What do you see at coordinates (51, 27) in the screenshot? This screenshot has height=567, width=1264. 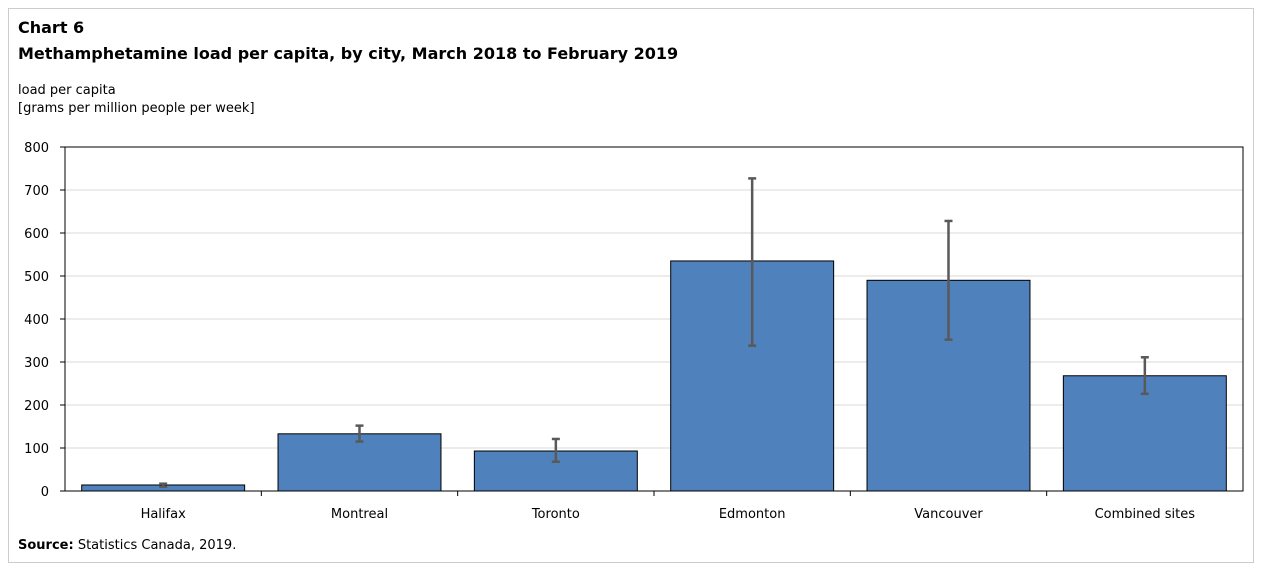 I see `chart-number: Chart 6` at bounding box center [51, 27].